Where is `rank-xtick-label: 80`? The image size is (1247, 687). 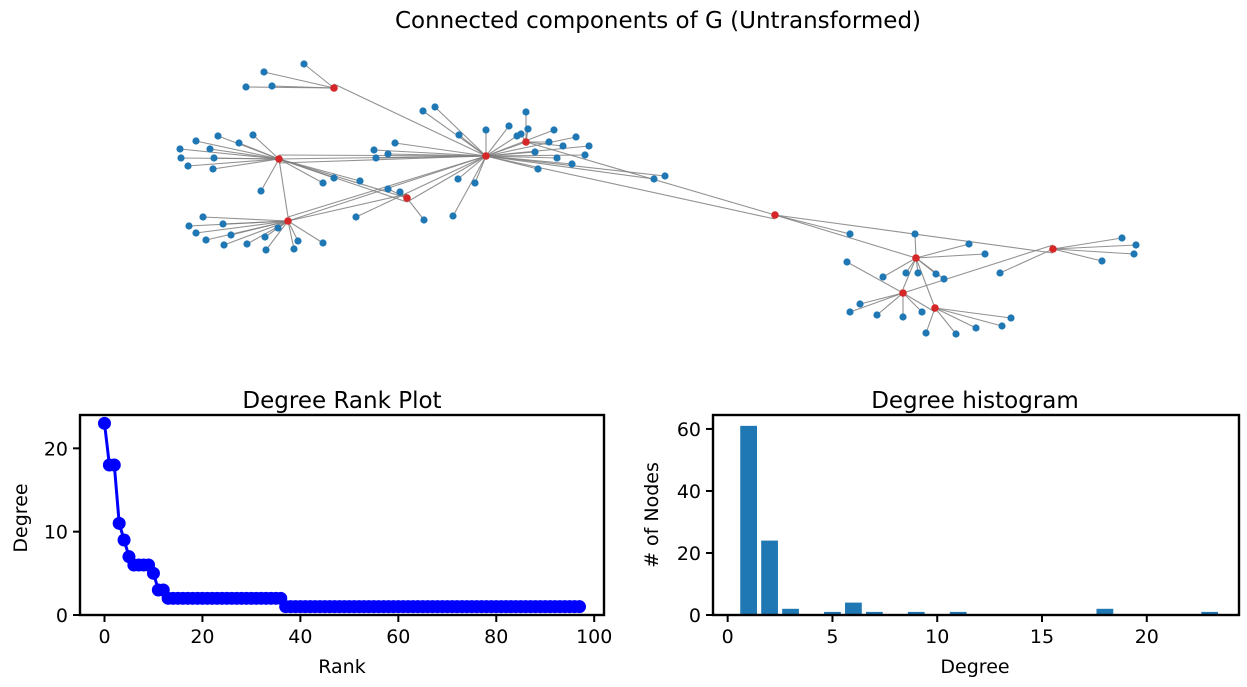
rank-xtick-label: 80 is located at coordinates (496, 637).